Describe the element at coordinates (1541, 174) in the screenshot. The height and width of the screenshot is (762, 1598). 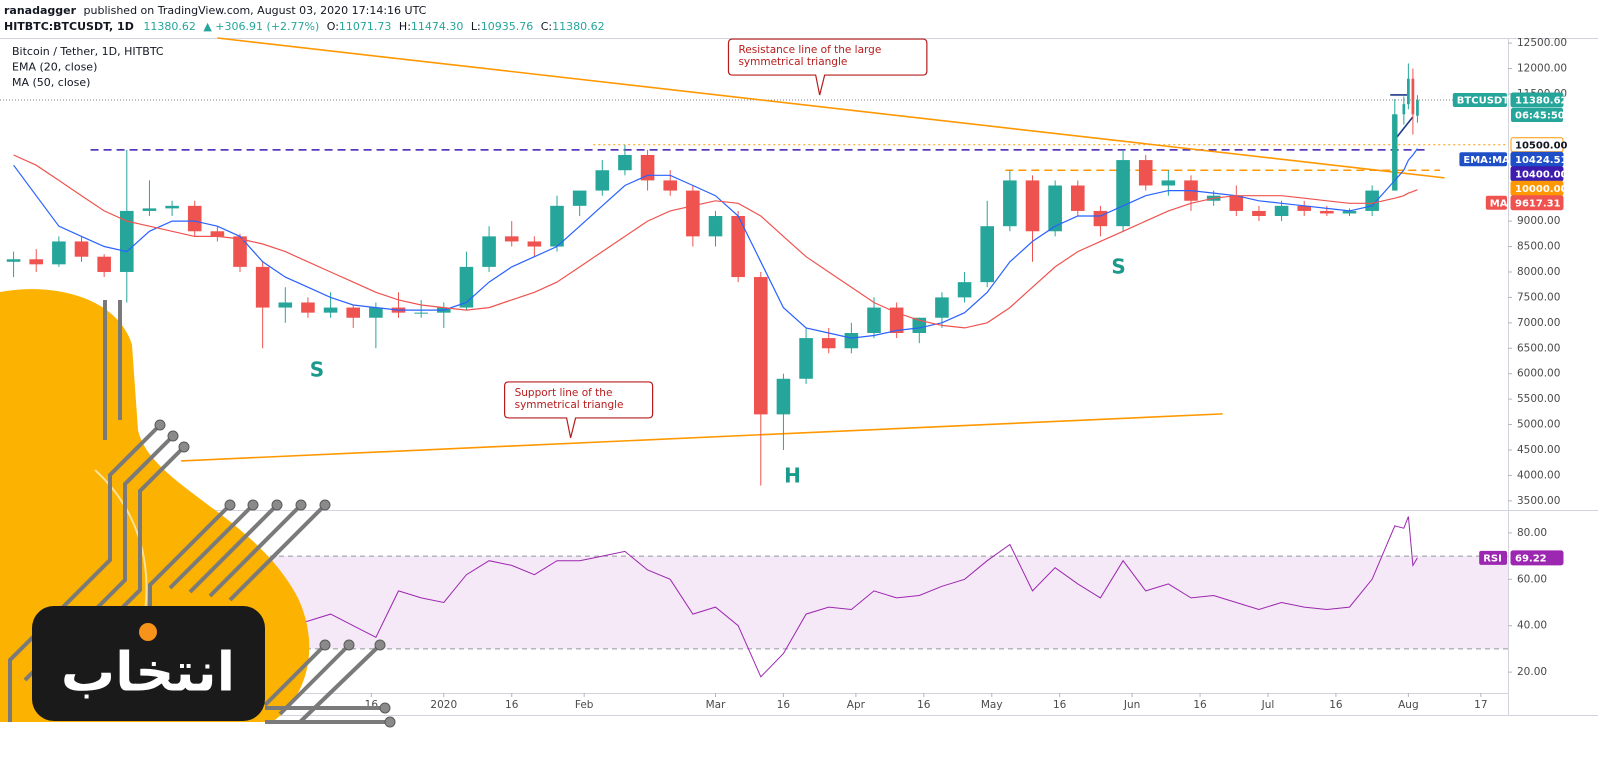
I see `price-tag-value: 10400.00` at that location.